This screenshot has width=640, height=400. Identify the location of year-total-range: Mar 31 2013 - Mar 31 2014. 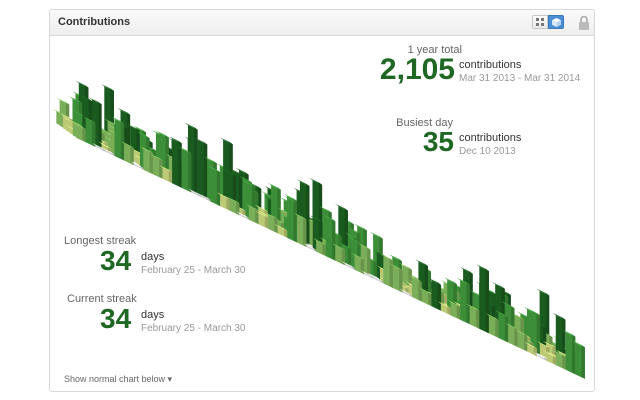
(520, 78).